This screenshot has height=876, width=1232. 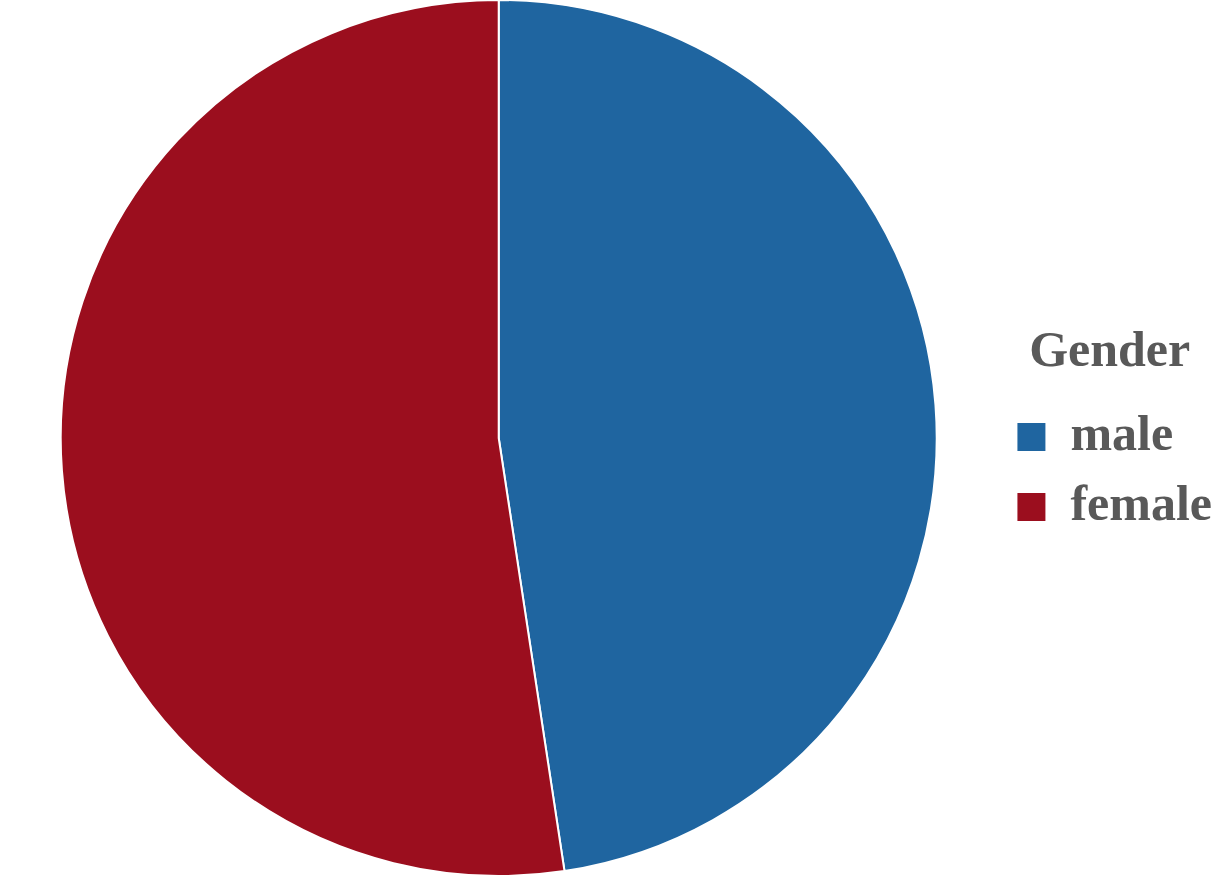 I want to click on legend-label: female, so click(x=1141, y=502).